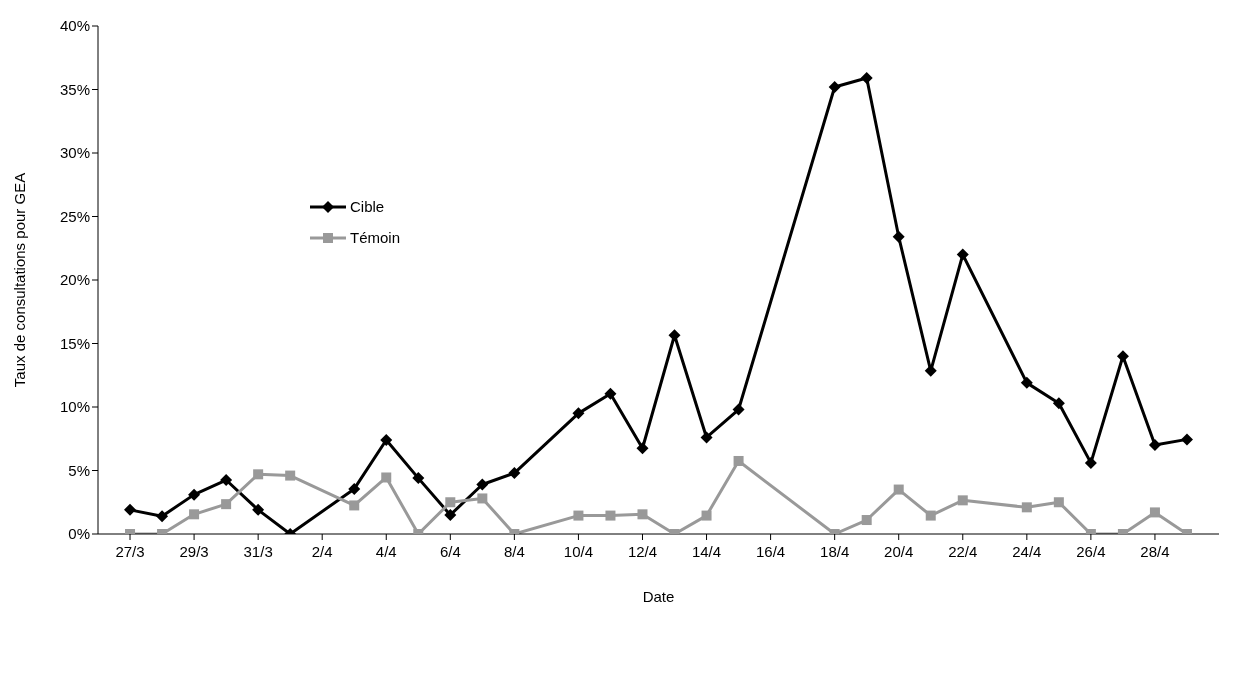 This screenshot has height=684, width=1237. What do you see at coordinates (74, 26) in the screenshot?
I see `y-tick-label: 40%` at bounding box center [74, 26].